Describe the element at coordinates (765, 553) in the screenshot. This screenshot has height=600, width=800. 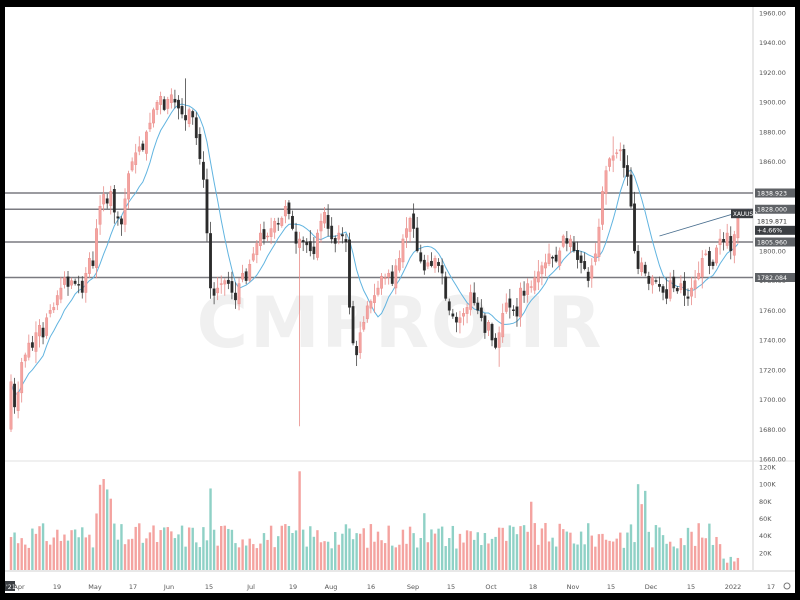
I see `volume-tick-label: 20K` at that location.